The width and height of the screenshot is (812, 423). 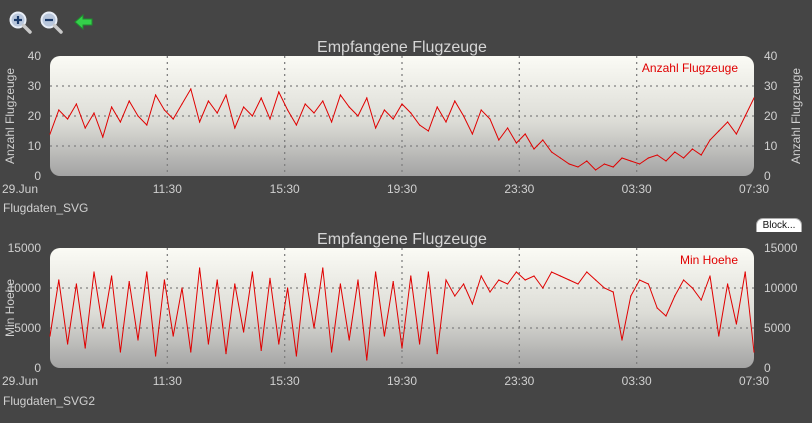 I want to click on chart-caption-1: Flugdaten_SVG, so click(x=46, y=208).